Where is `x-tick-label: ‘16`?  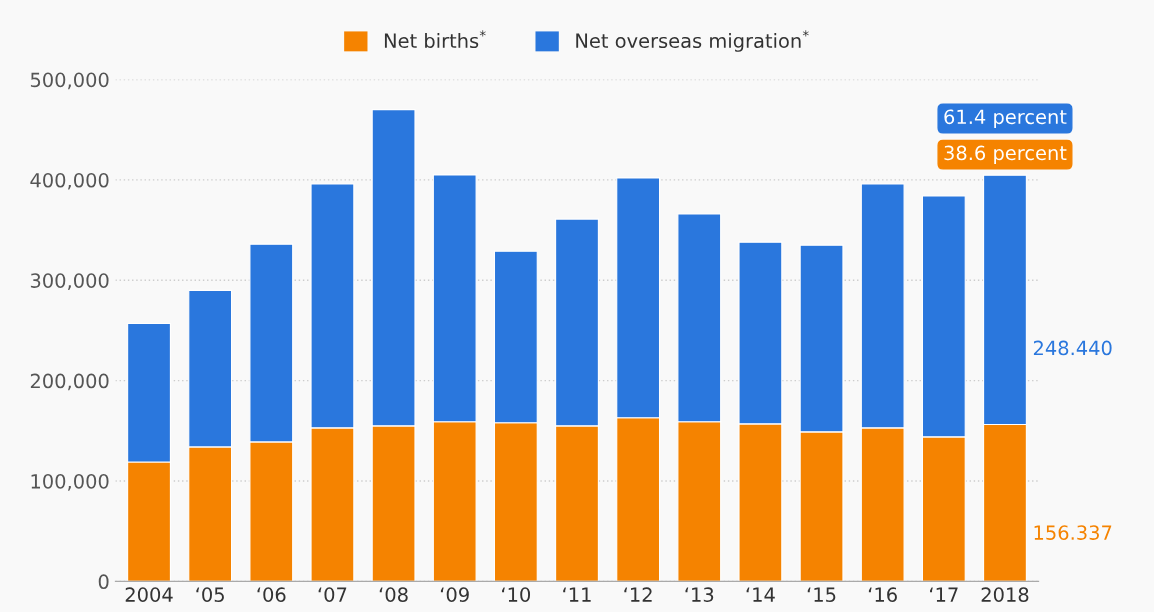
x-tick-label: ‘16 is located at coordinates (882, 595).